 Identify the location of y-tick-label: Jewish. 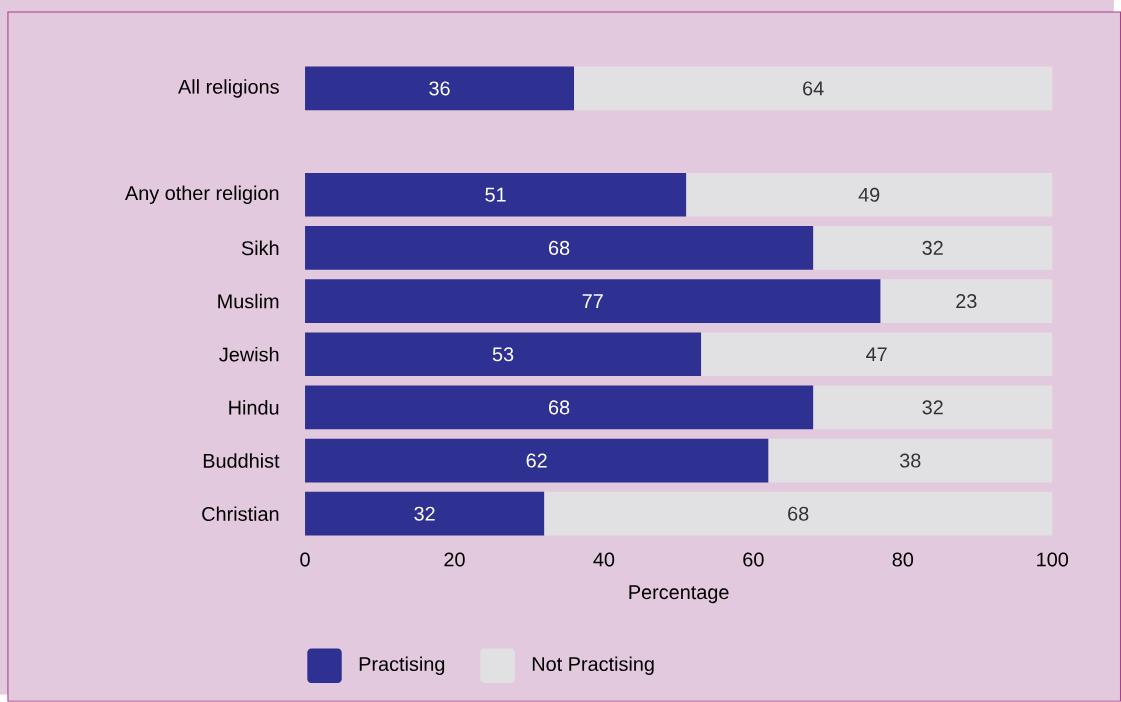
(249, 354).